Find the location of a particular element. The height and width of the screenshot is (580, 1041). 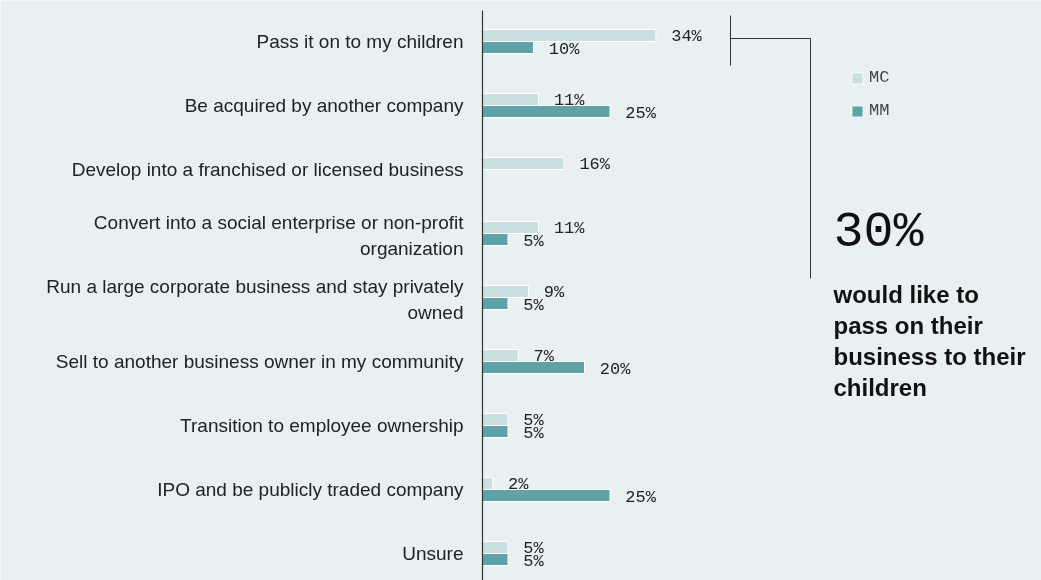

y-tick-label: Develop into a franchised or licensed business is located at coordinates (267, 169).